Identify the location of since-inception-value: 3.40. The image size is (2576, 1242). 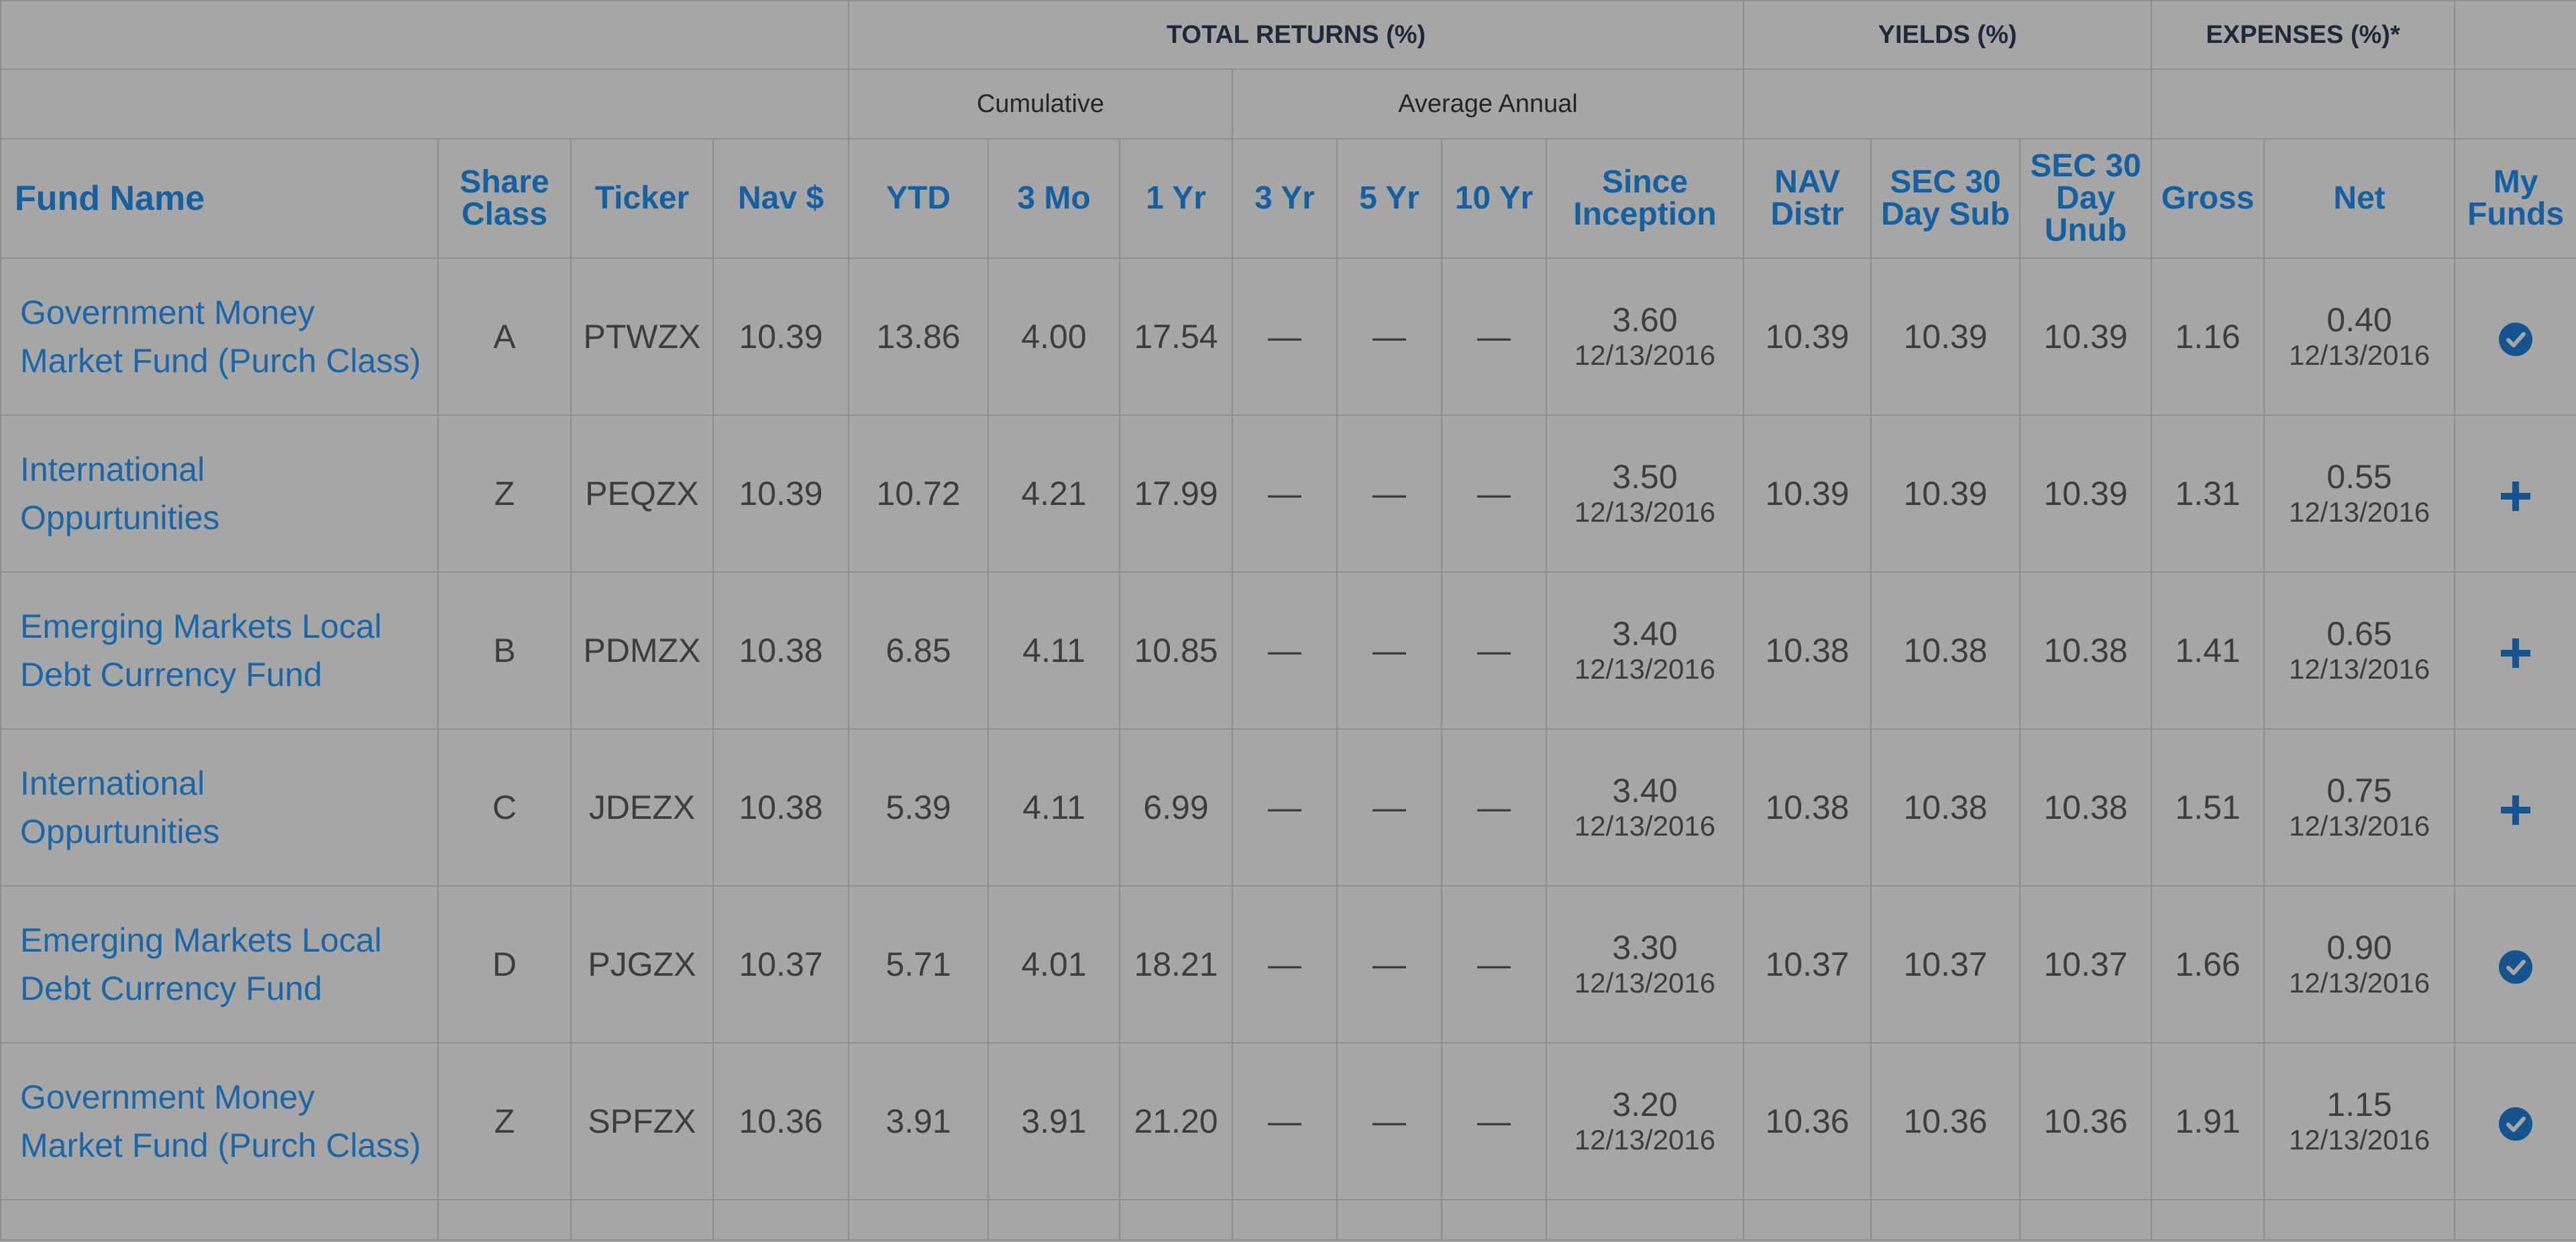
(1645, 790).